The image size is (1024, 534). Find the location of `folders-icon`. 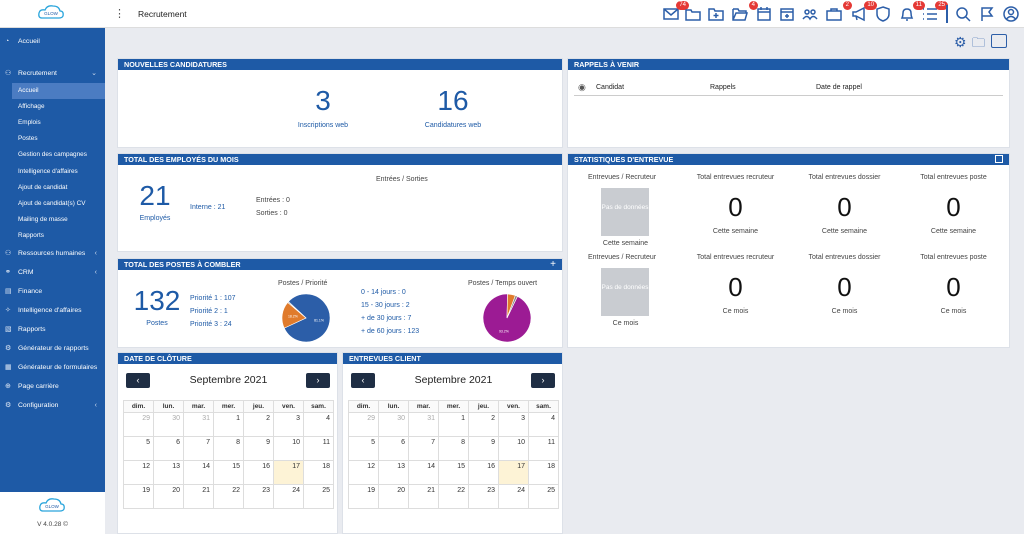

folders-icon is located at coordinates (694, 14).